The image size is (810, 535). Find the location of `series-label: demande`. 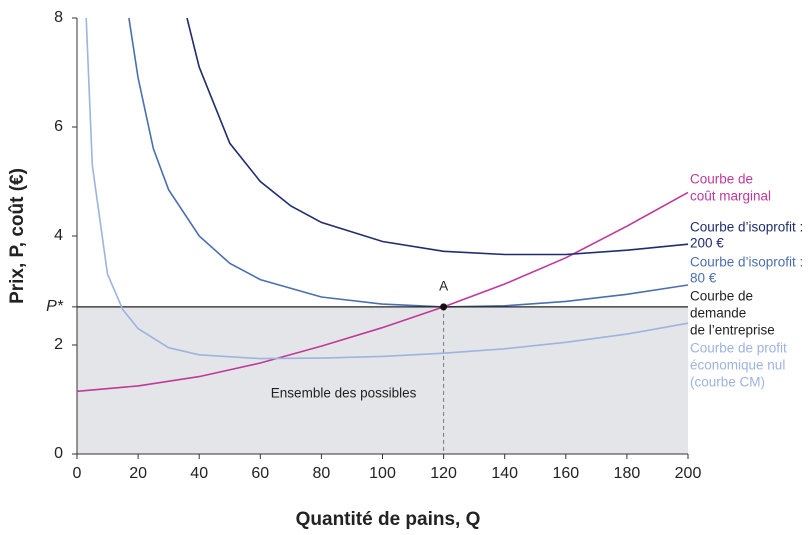

series-label: demande is located at coordinates (718, 313).